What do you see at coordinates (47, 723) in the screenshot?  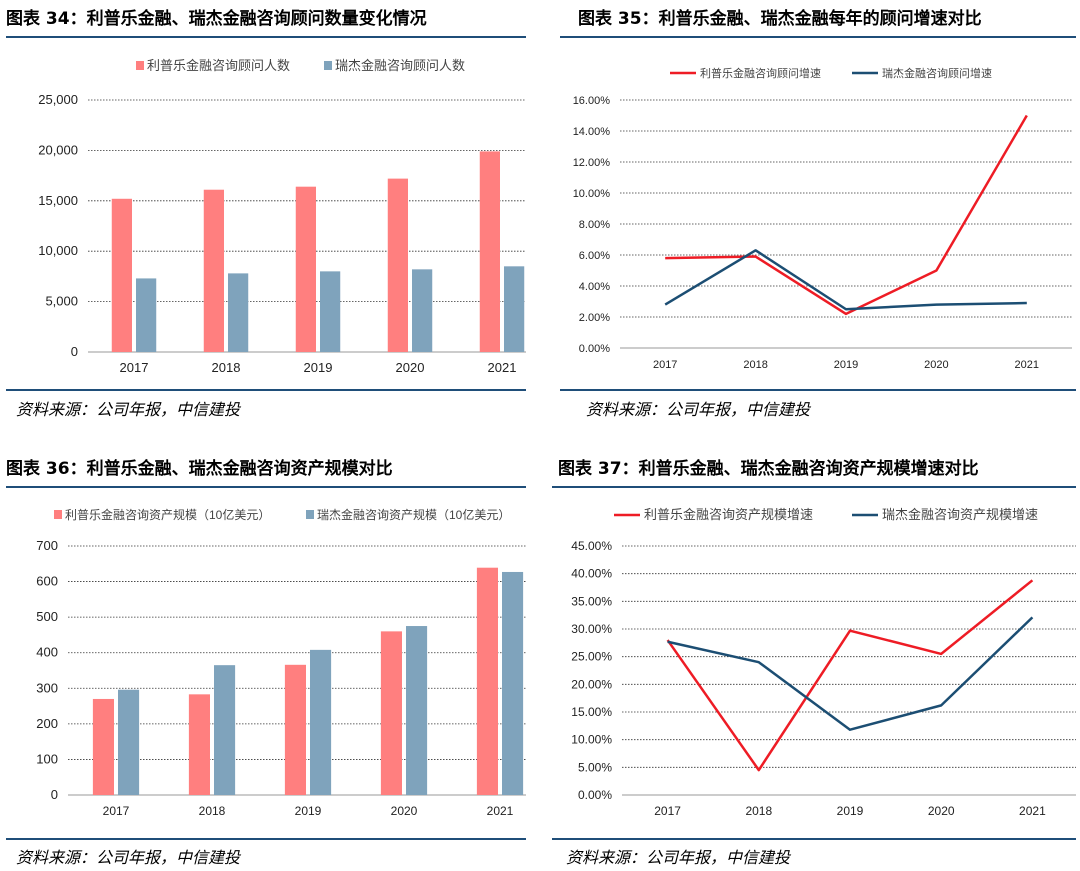 I see `y-tick-label: 200` at bounding box center [47, 723].